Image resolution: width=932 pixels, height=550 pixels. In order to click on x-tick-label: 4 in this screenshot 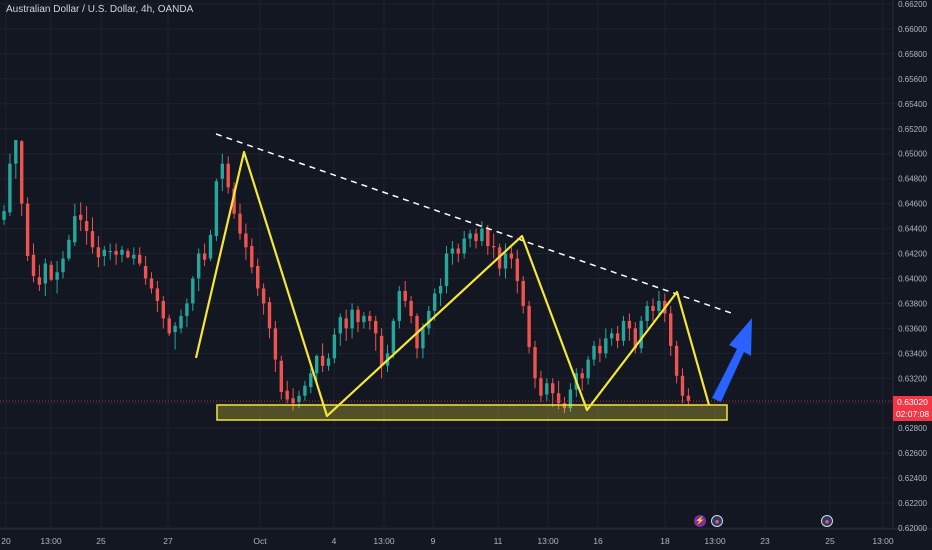, I will do `click(334, 541)`.